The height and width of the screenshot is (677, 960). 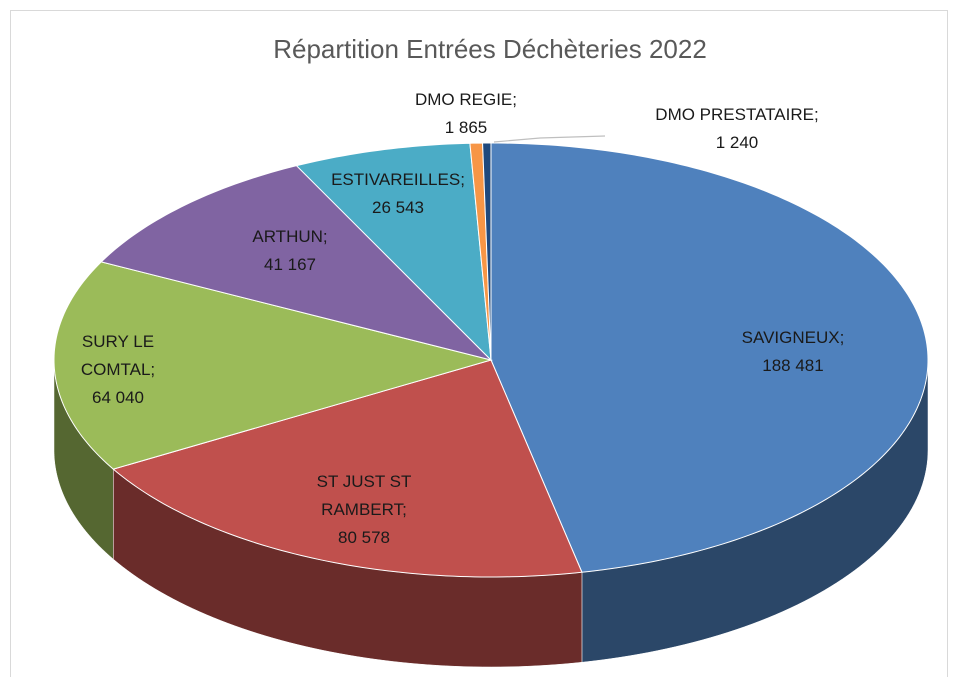 I want to click on data-label-value: 26 543, so click(x=398, y=207).